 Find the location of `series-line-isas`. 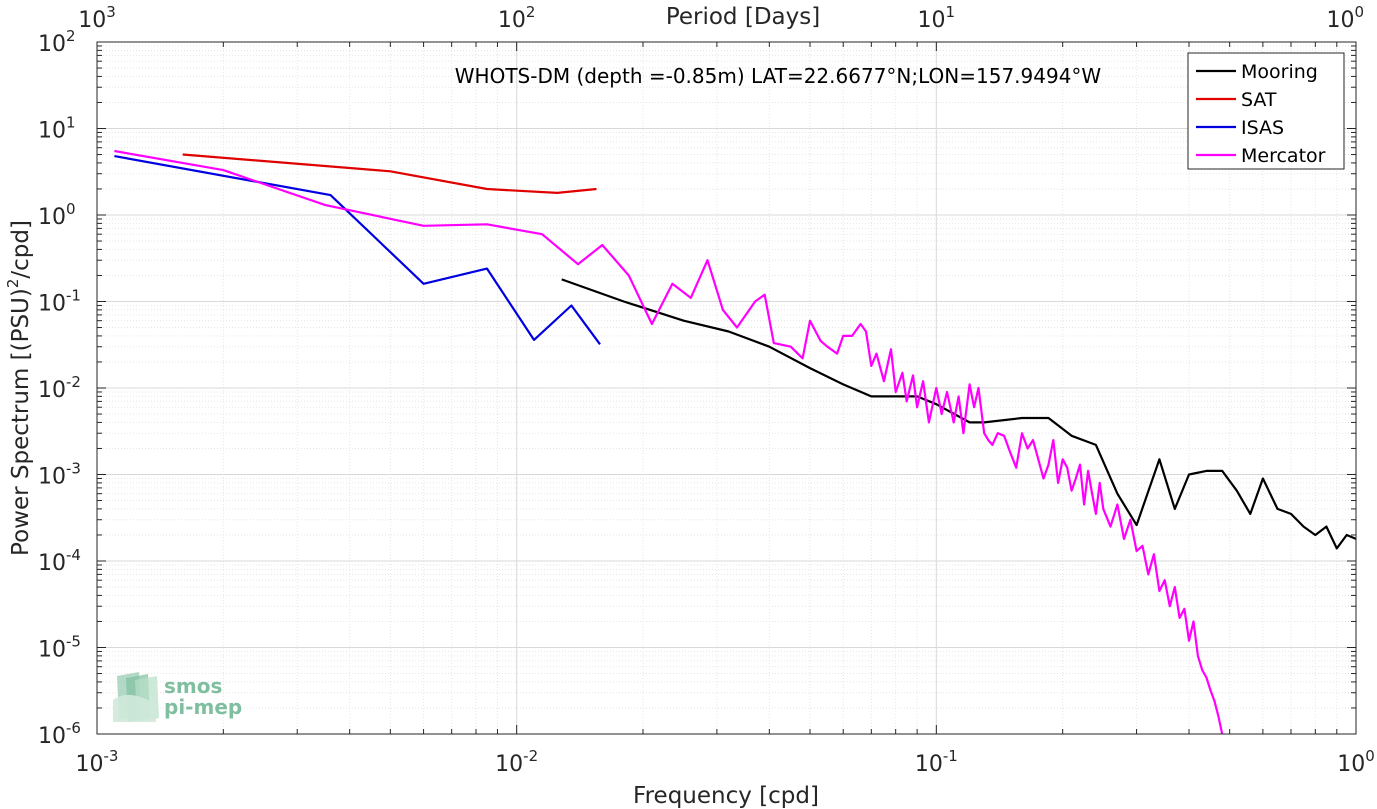

series-line-isas is located at coordinates (357, 250).